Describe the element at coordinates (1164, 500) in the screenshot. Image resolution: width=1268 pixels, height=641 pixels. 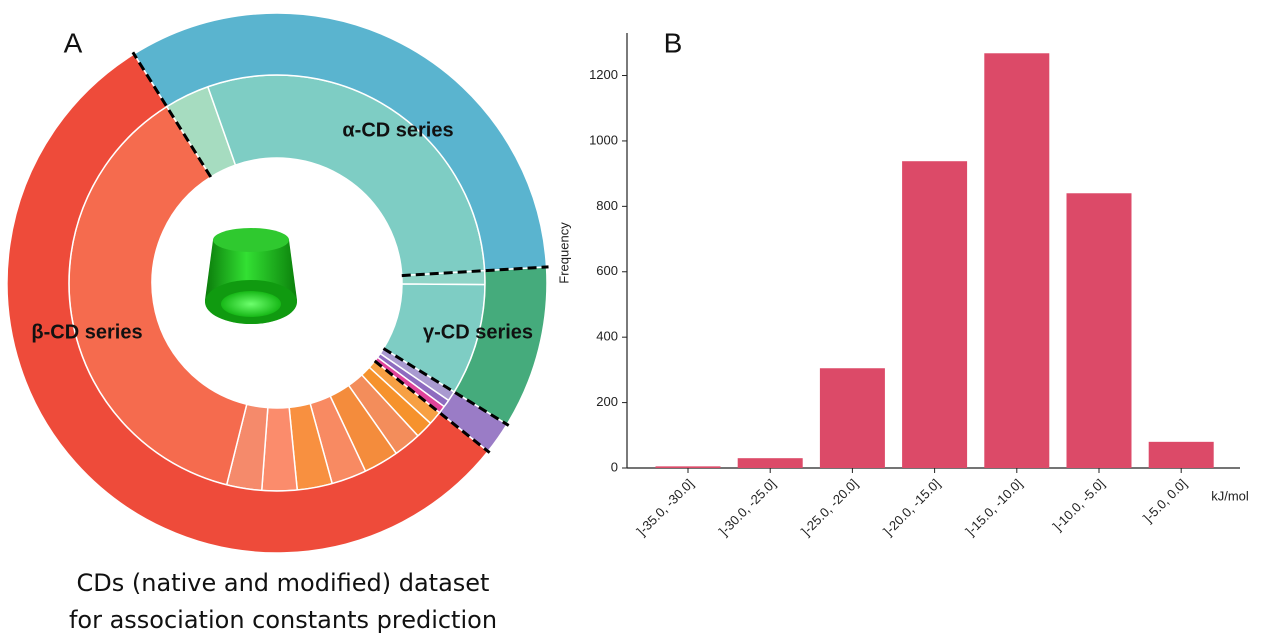
I see `x-tick-label: ]-5.0, 0.0]` at that location.